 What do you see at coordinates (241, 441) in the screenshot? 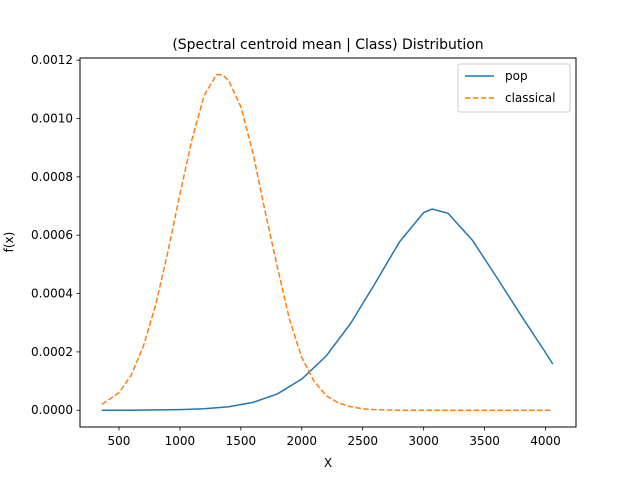
I see `x-tick-label: 1500` at bounding box center [241, 441].